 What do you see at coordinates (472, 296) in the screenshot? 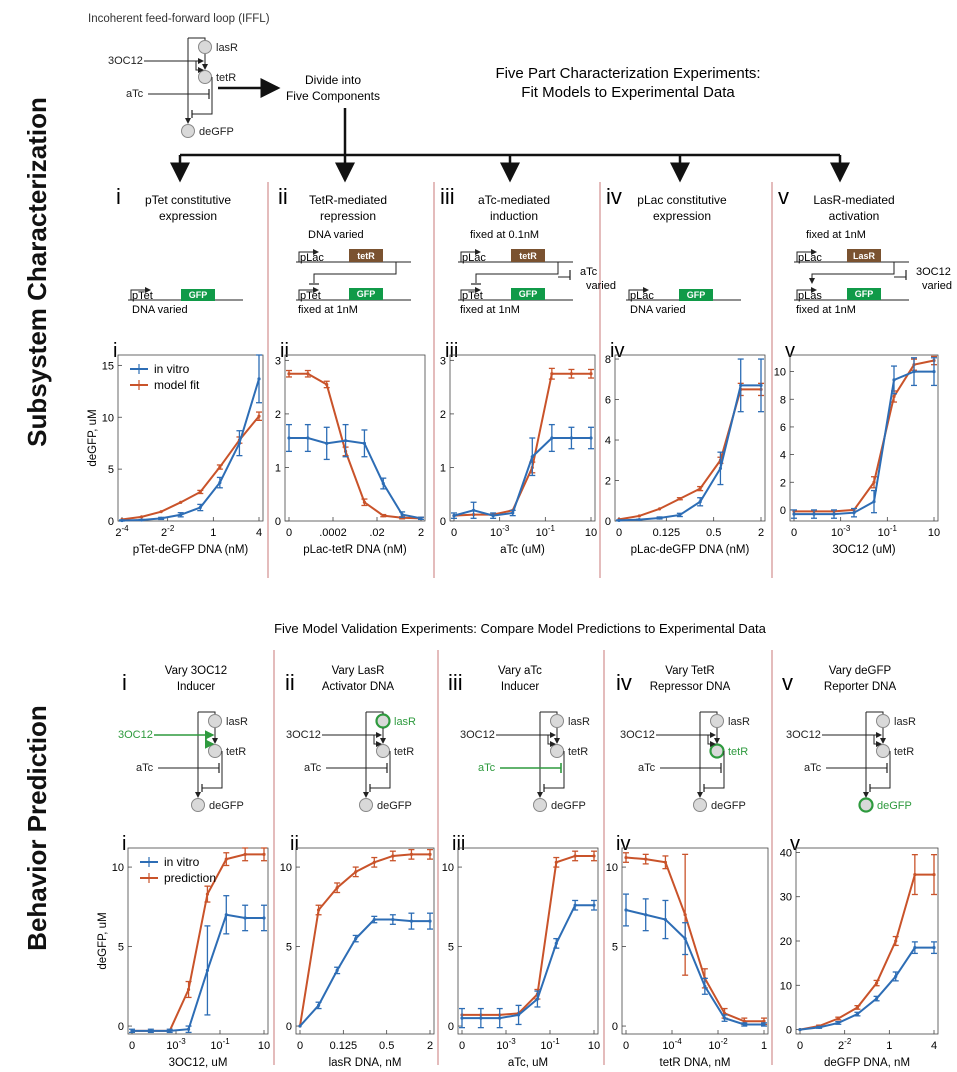
I see `promoter-label: pTet` at bounding box center [472, 296].